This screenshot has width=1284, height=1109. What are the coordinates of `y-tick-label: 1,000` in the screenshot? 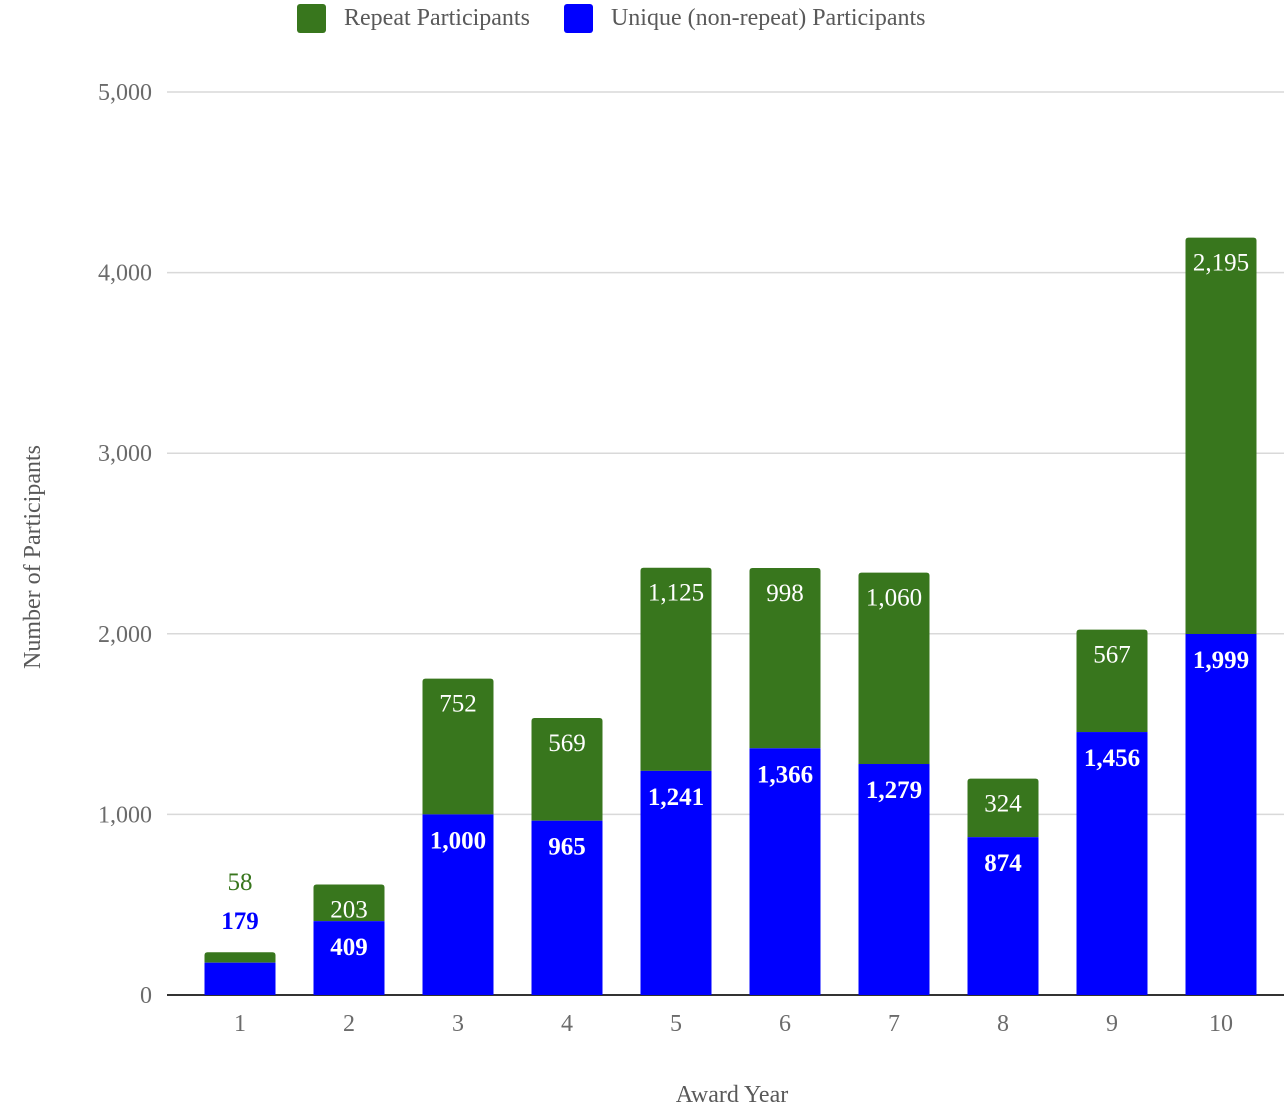 It's located at (125, 815).